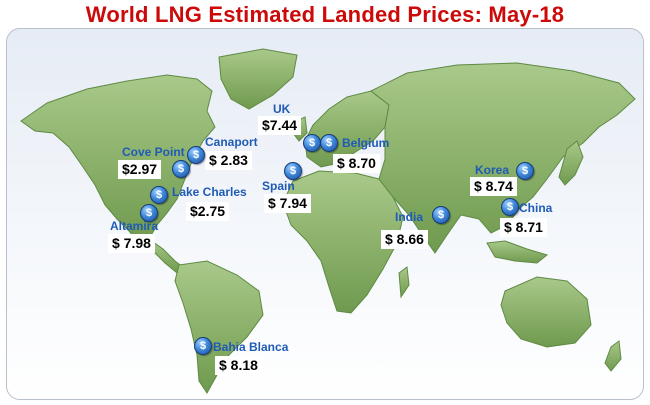  Describe the element at coordinates (571, 163) in the screenshot. I see `japan-landmass` at that location.